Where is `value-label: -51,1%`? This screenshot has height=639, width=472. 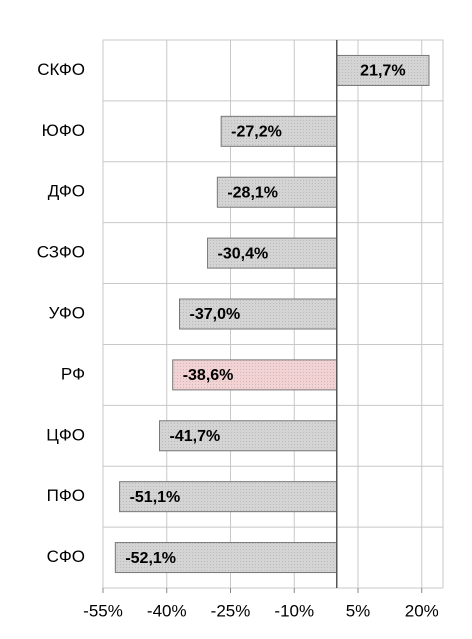
value-label: -51,1% is located at coordinates (155, 497).